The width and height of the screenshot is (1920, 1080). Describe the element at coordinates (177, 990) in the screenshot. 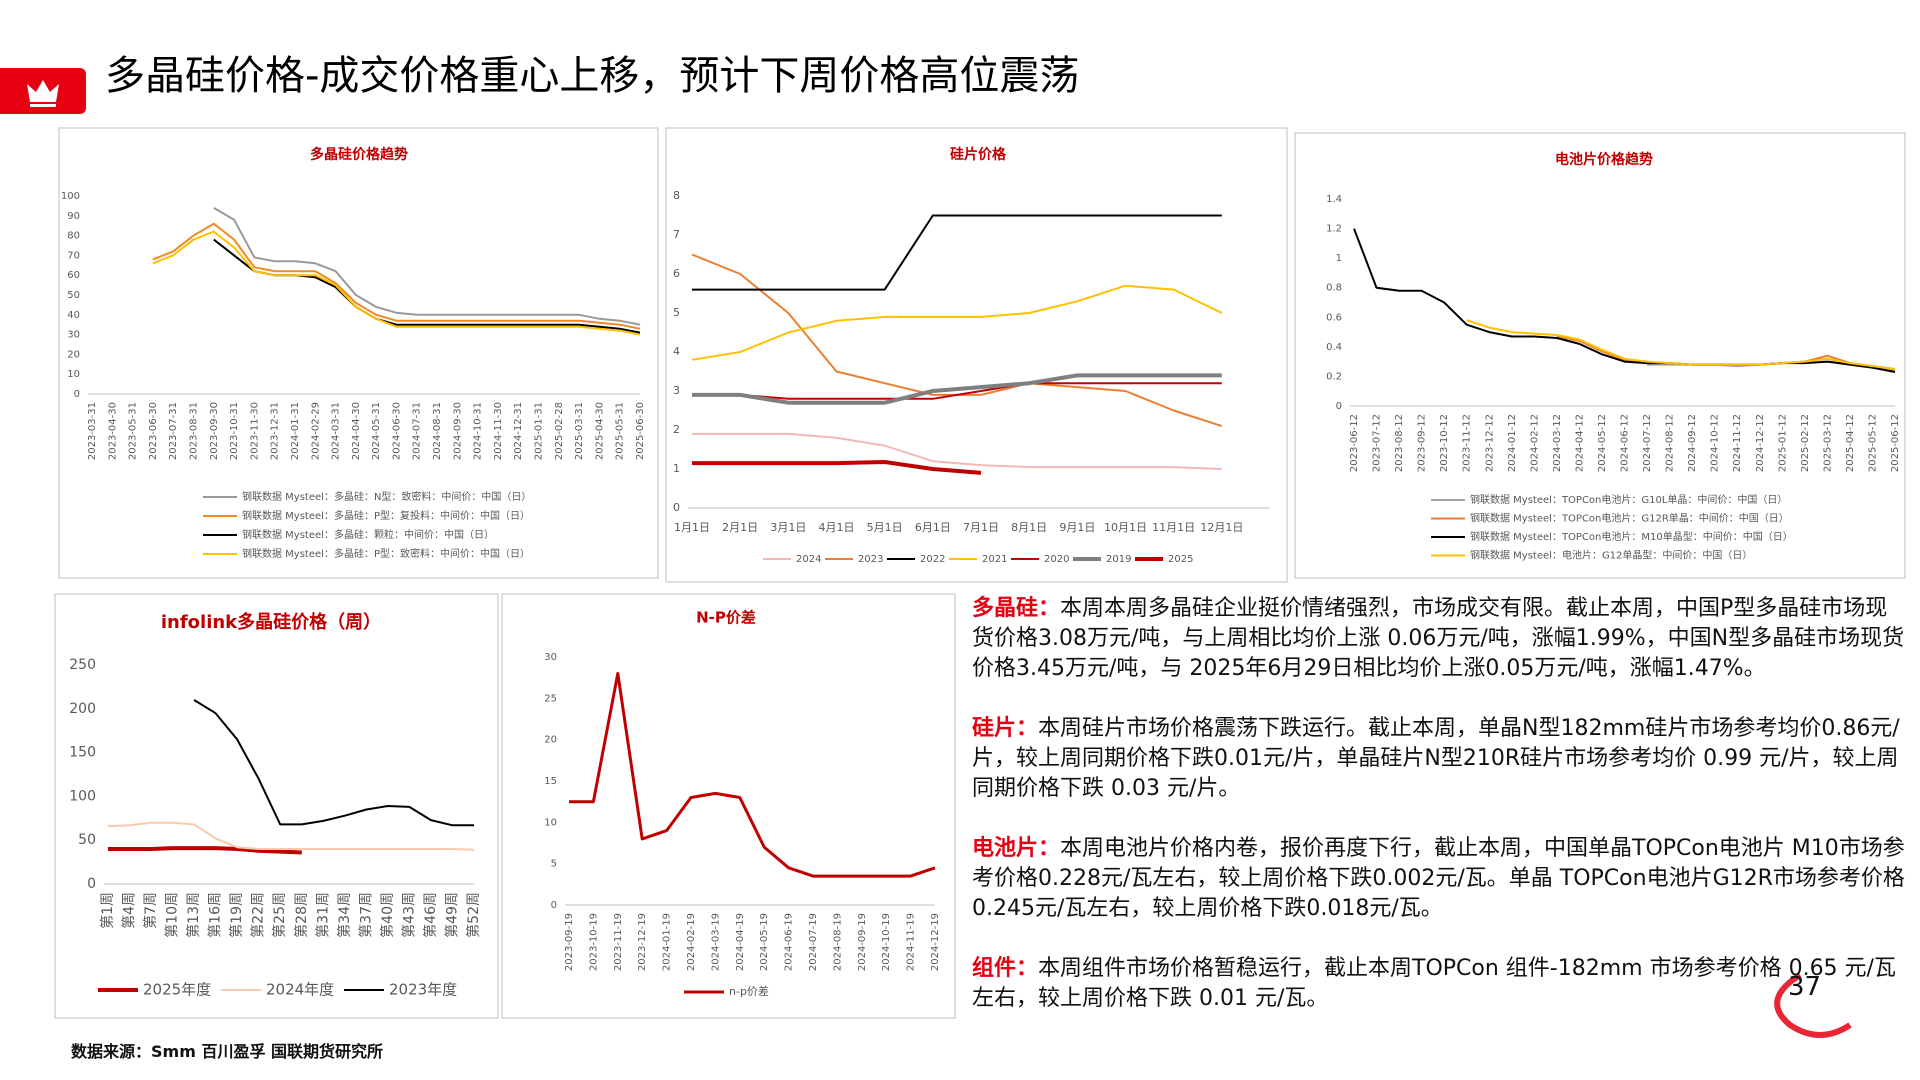

I see `legend-label: 2025年度` at that location.